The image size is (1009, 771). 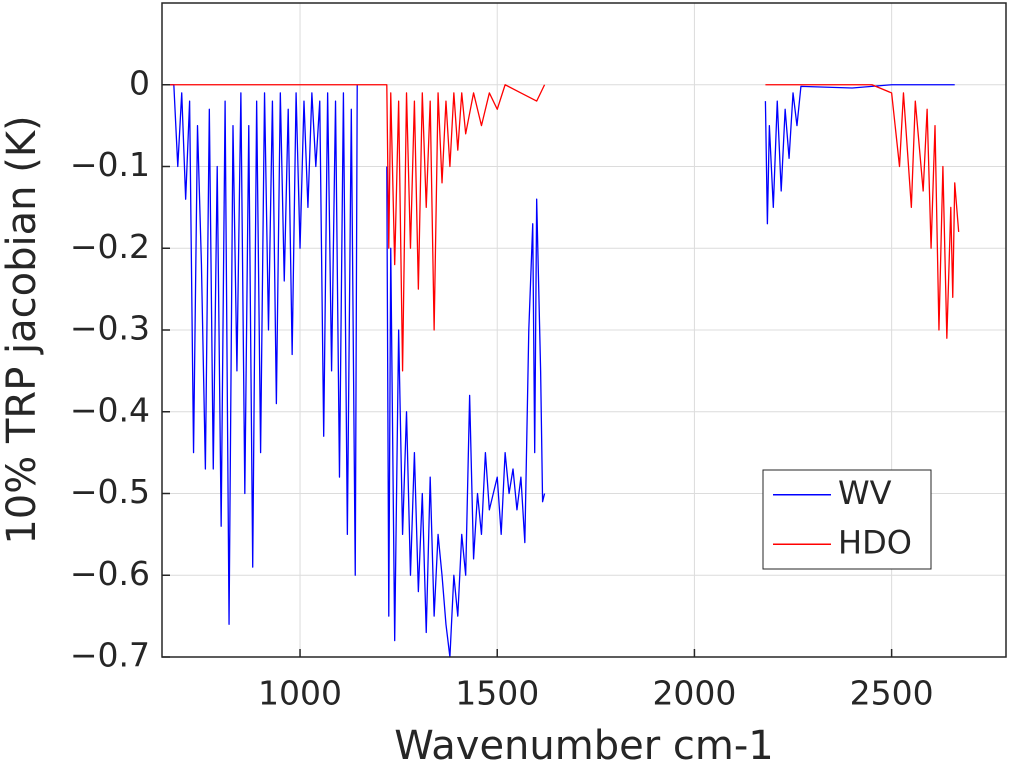 I want to click on y-tick-label: −0.7, so click(x=110, y=655).